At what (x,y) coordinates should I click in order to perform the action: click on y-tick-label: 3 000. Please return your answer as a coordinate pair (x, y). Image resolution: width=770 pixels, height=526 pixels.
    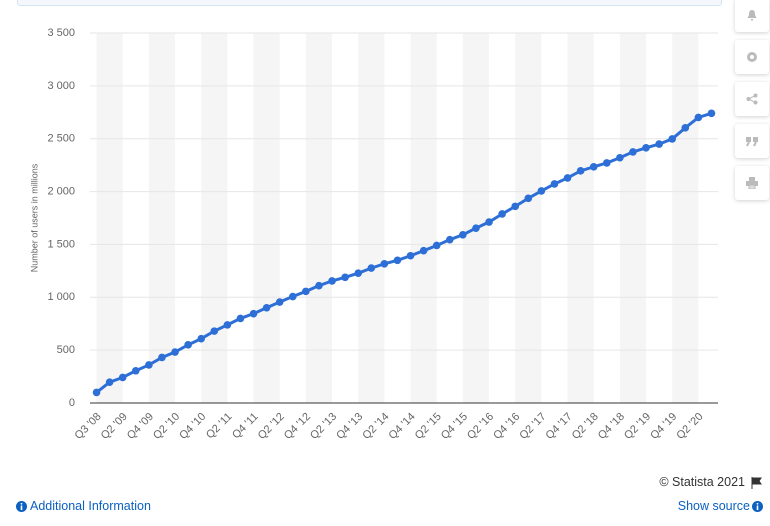
    Looking at the image, I should click on (61, 86).